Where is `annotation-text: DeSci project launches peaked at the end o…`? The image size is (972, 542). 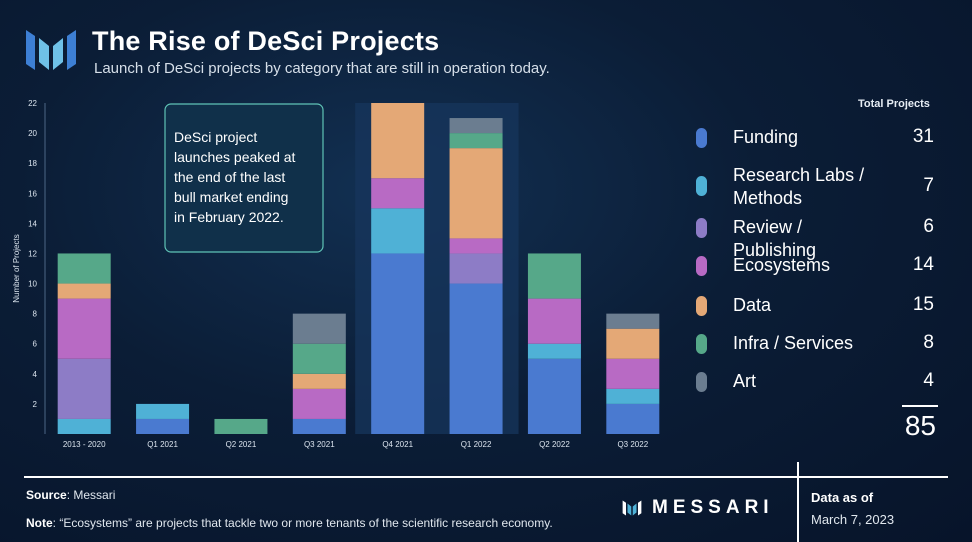 annotation-text: DeSci project launches peaked at the end o… is located at coordinates (235, 177).